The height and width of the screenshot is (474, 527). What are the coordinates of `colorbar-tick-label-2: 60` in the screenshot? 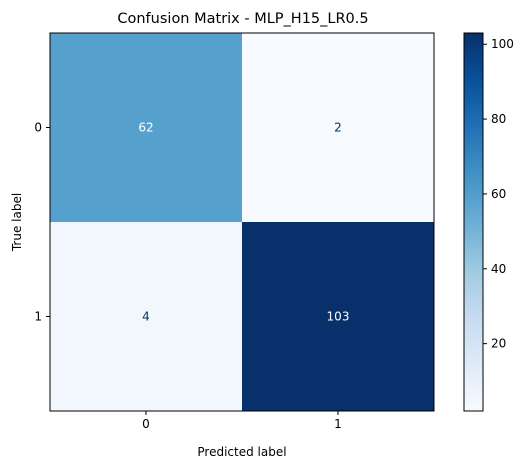 It's located at (498, 194).